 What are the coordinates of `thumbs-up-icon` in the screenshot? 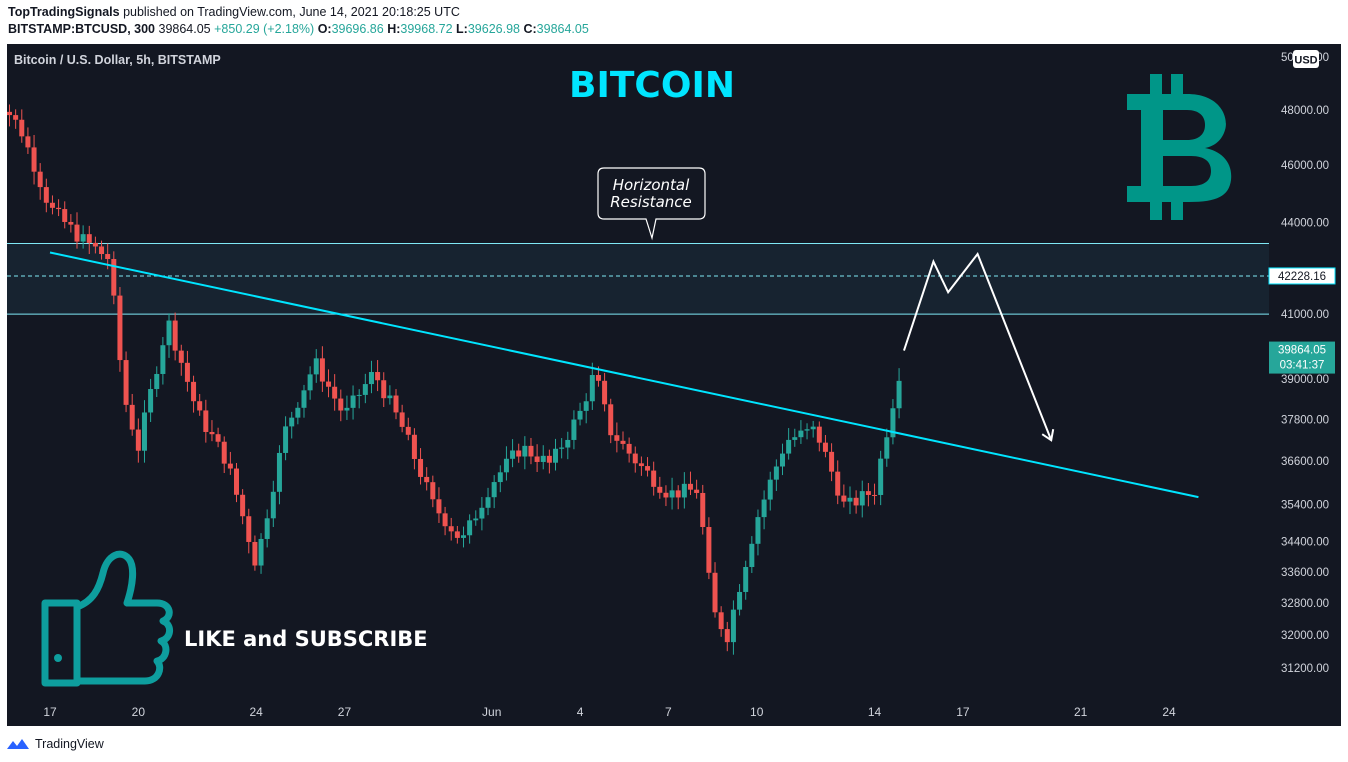 It's located at (107, 618).